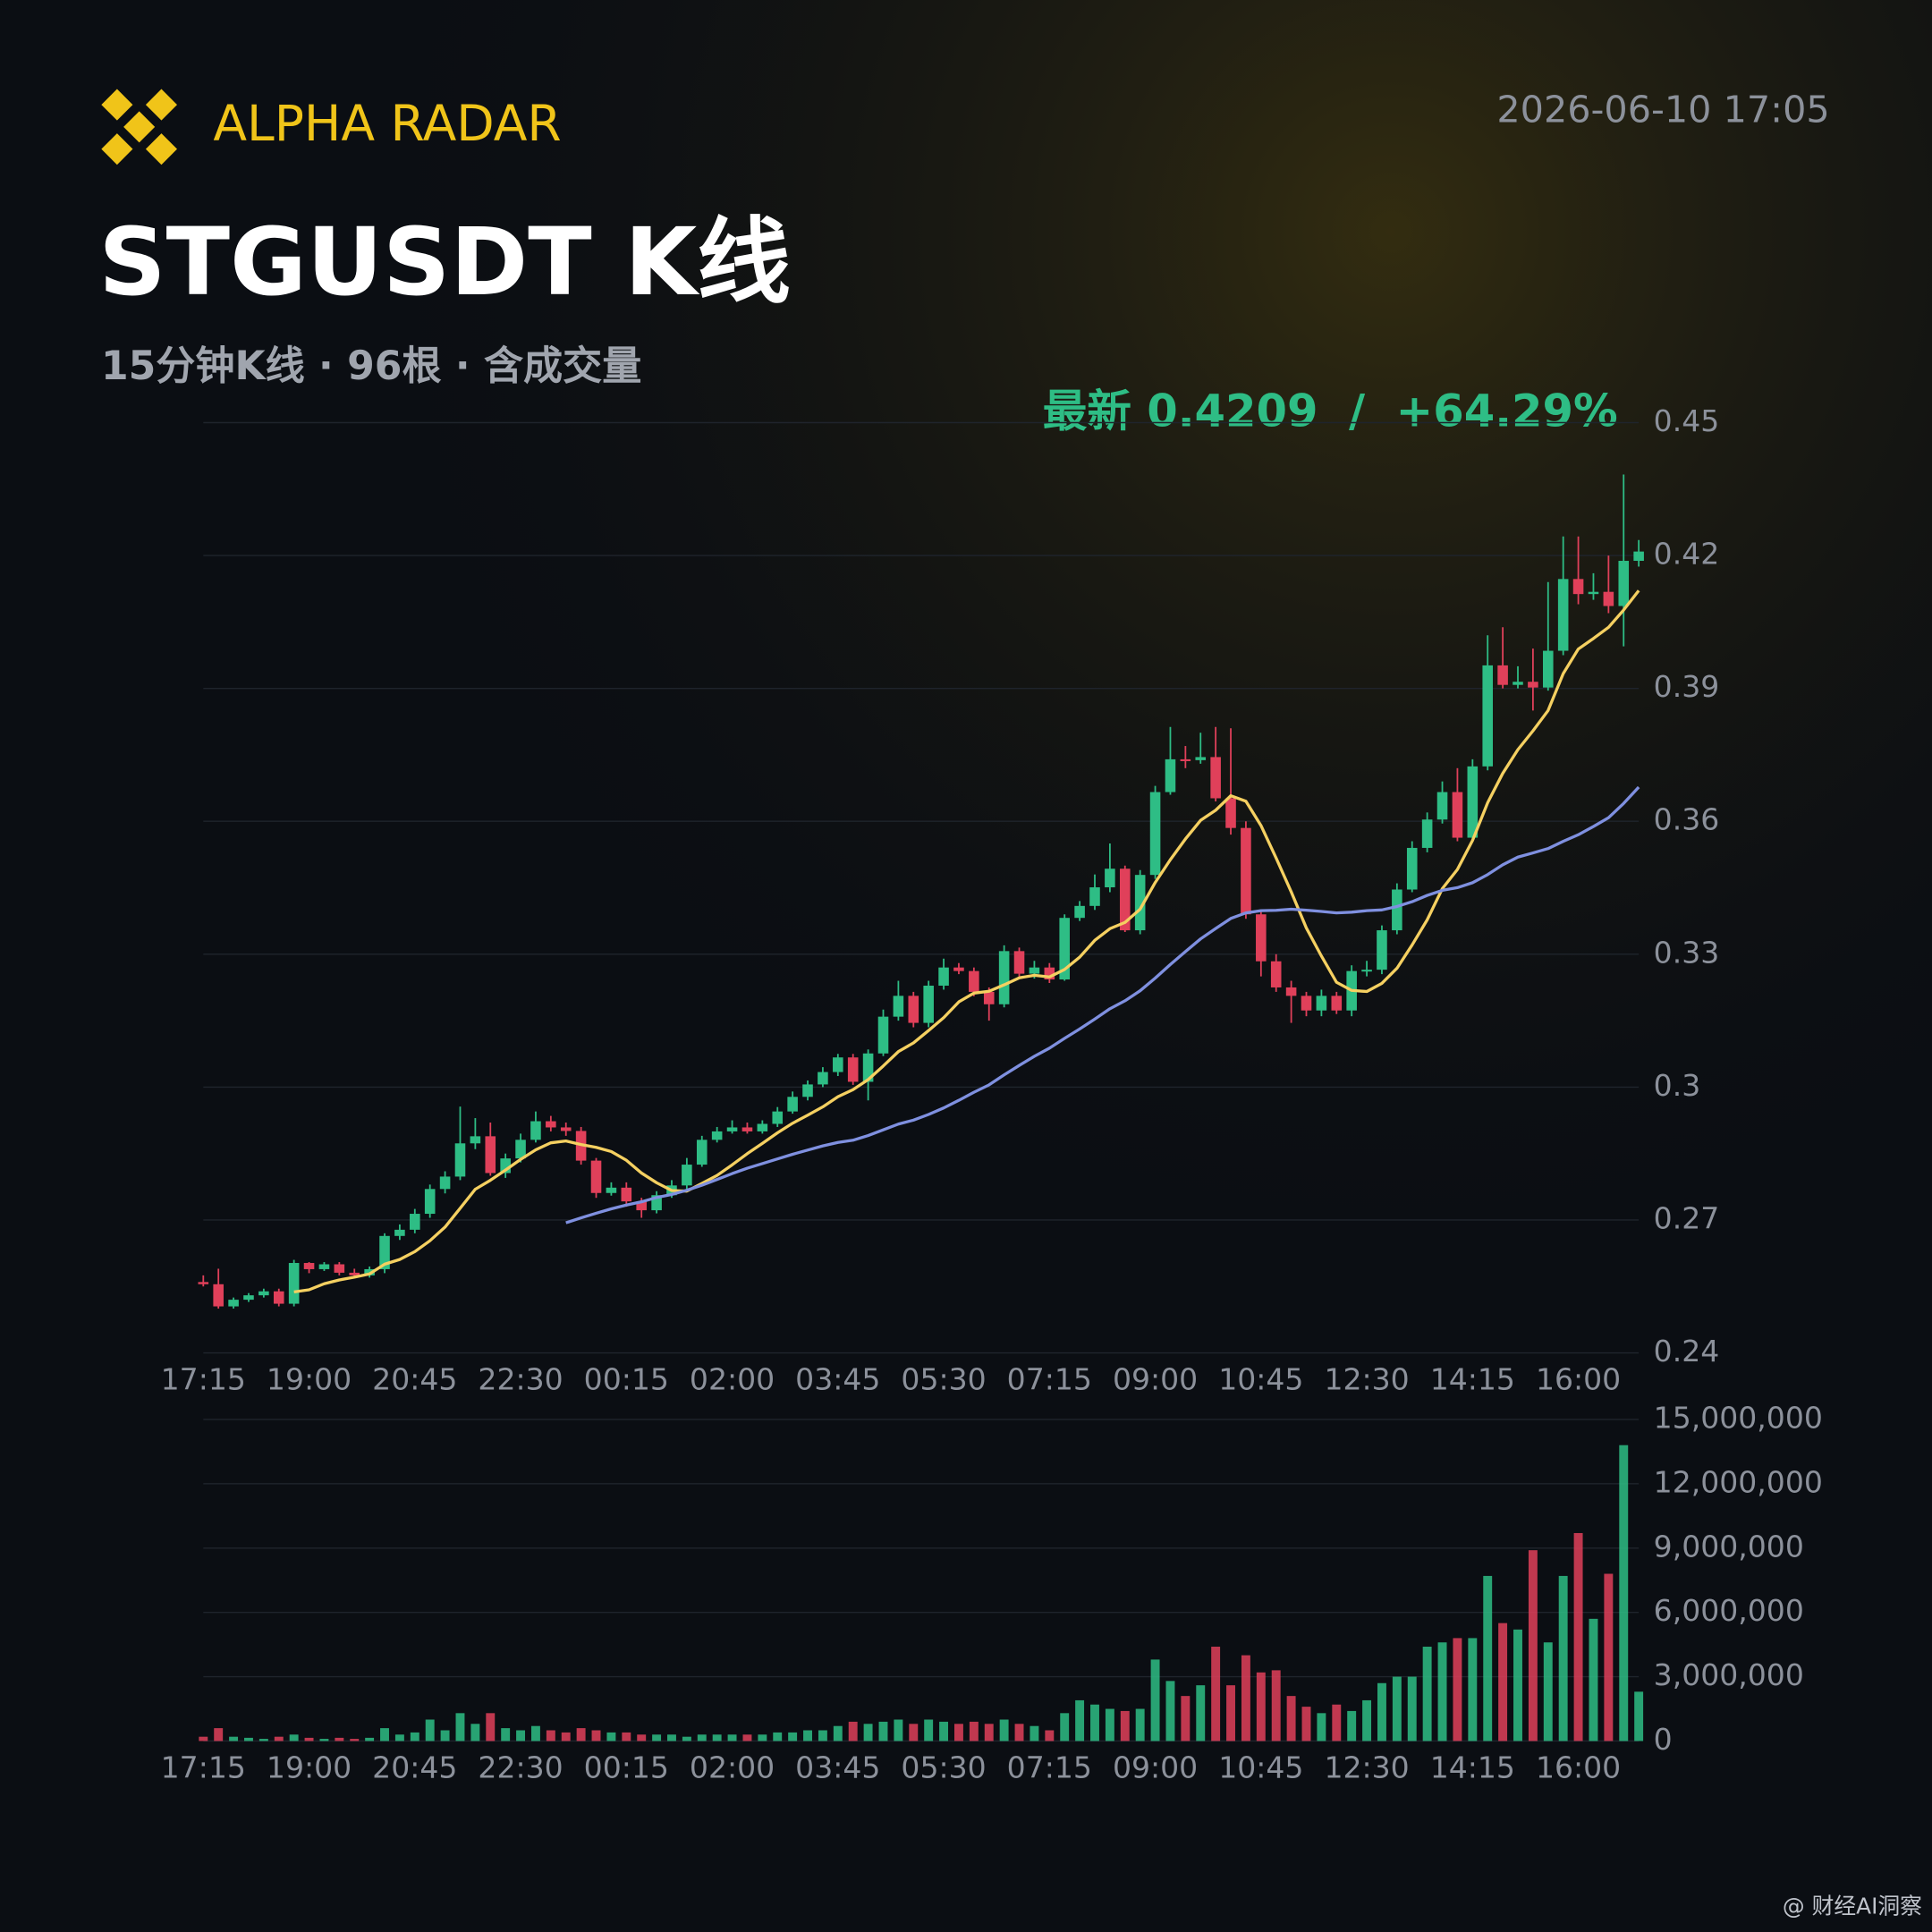 Image resolution: width=1932 pixels, height=1932 pixels. I want to click on volume-tick-label: 6,000,000, so click(1729, 1610).